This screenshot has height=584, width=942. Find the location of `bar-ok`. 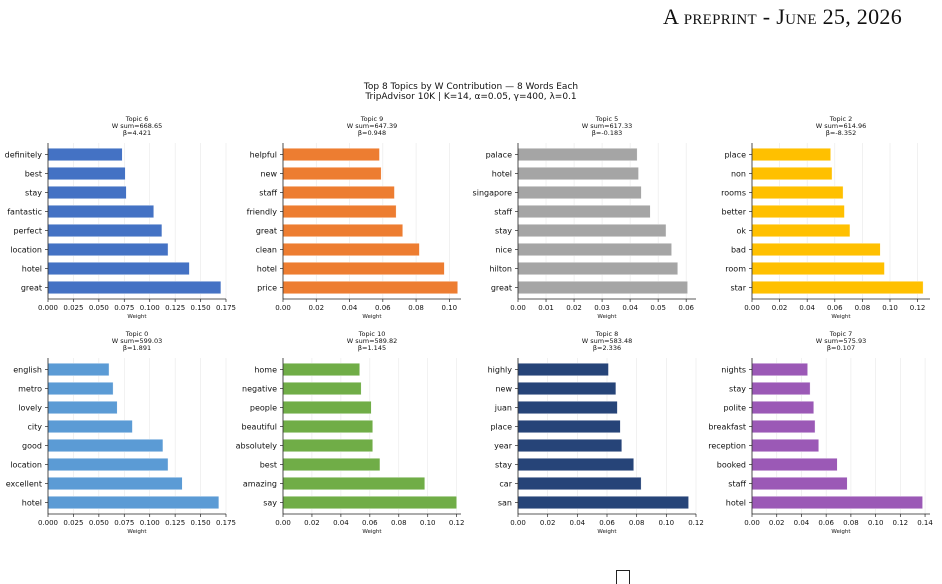

bar-ok is located at coordinates (801, 230).